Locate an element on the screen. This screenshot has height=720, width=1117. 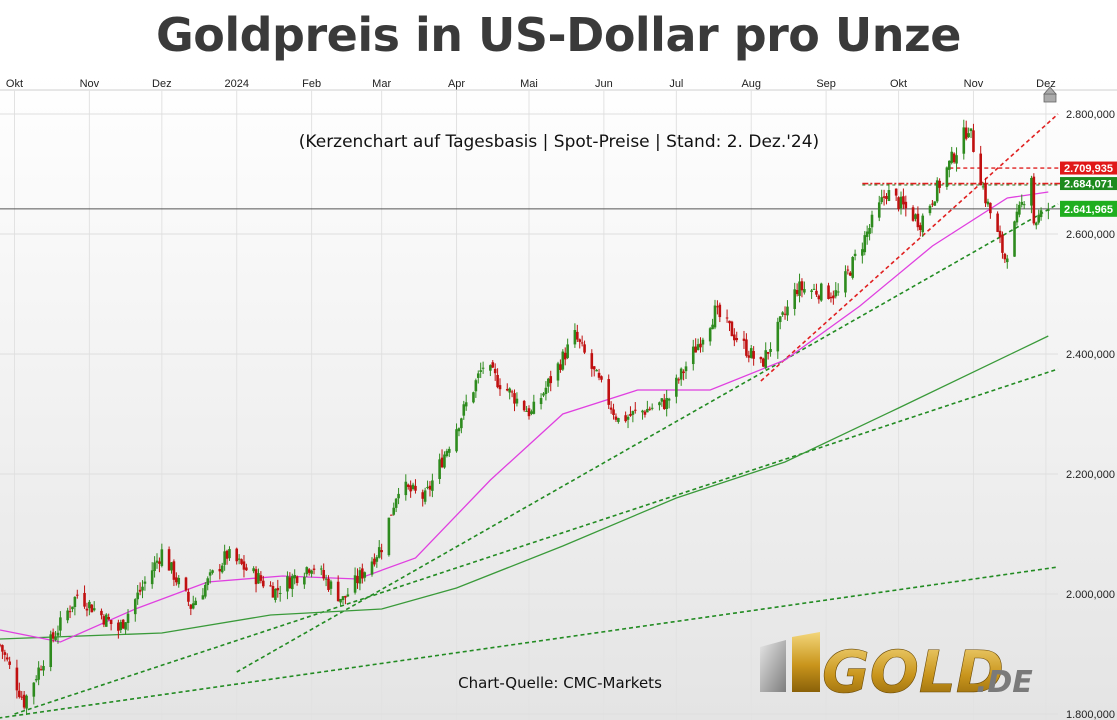
logo-text: GOLD is located at coordinates (913, 672).